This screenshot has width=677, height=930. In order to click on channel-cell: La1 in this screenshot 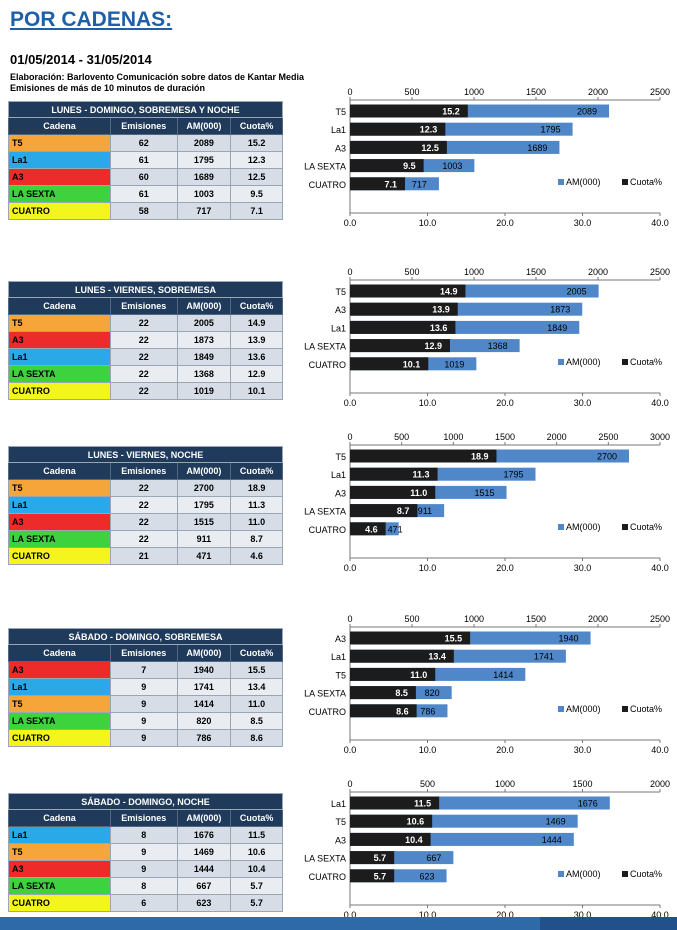, I will do `click(59, 687)`.